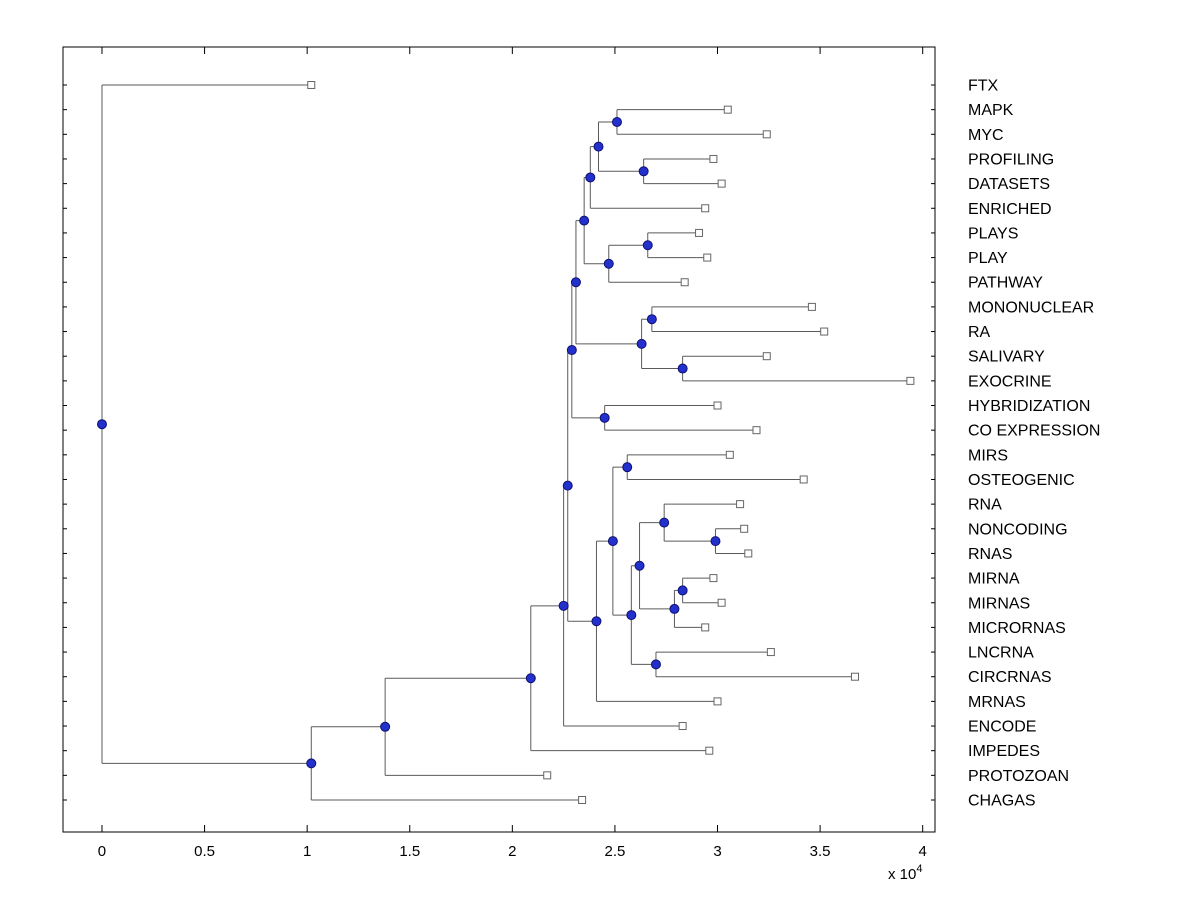 The height and width of the screenshot is (900, 1200). What do you see at coordinates (1005, 283) in the screenshot?
I see `leaf-label: PATHWAY` at bounding box center [1005, 283].